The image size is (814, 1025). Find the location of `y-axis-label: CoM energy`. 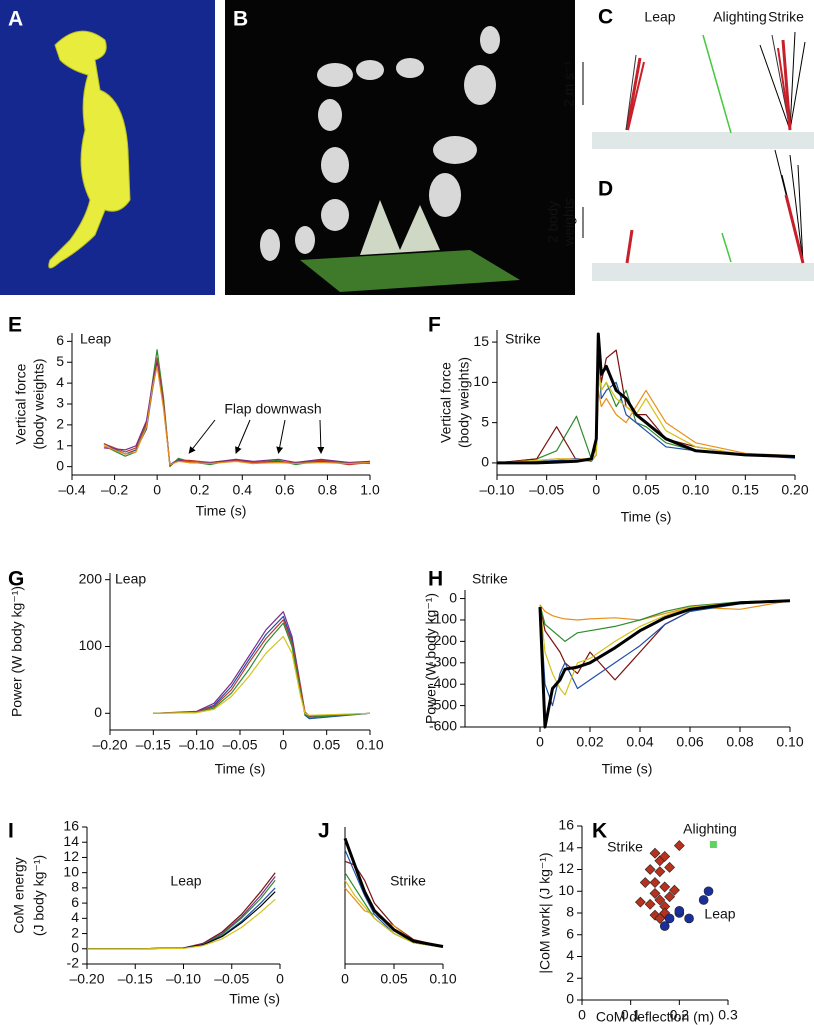

y-axis-label: CoM energy is located at coordinates (19, 895).